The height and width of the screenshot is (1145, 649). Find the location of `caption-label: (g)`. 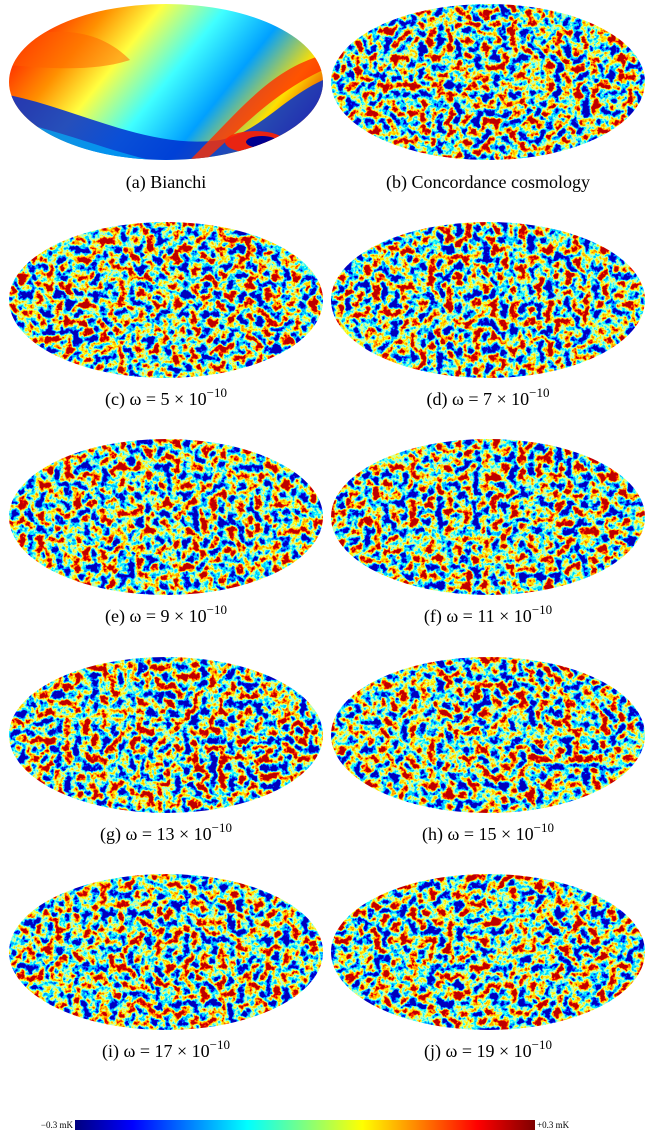

caption-label: (g) is located at coordinates (110, 834).